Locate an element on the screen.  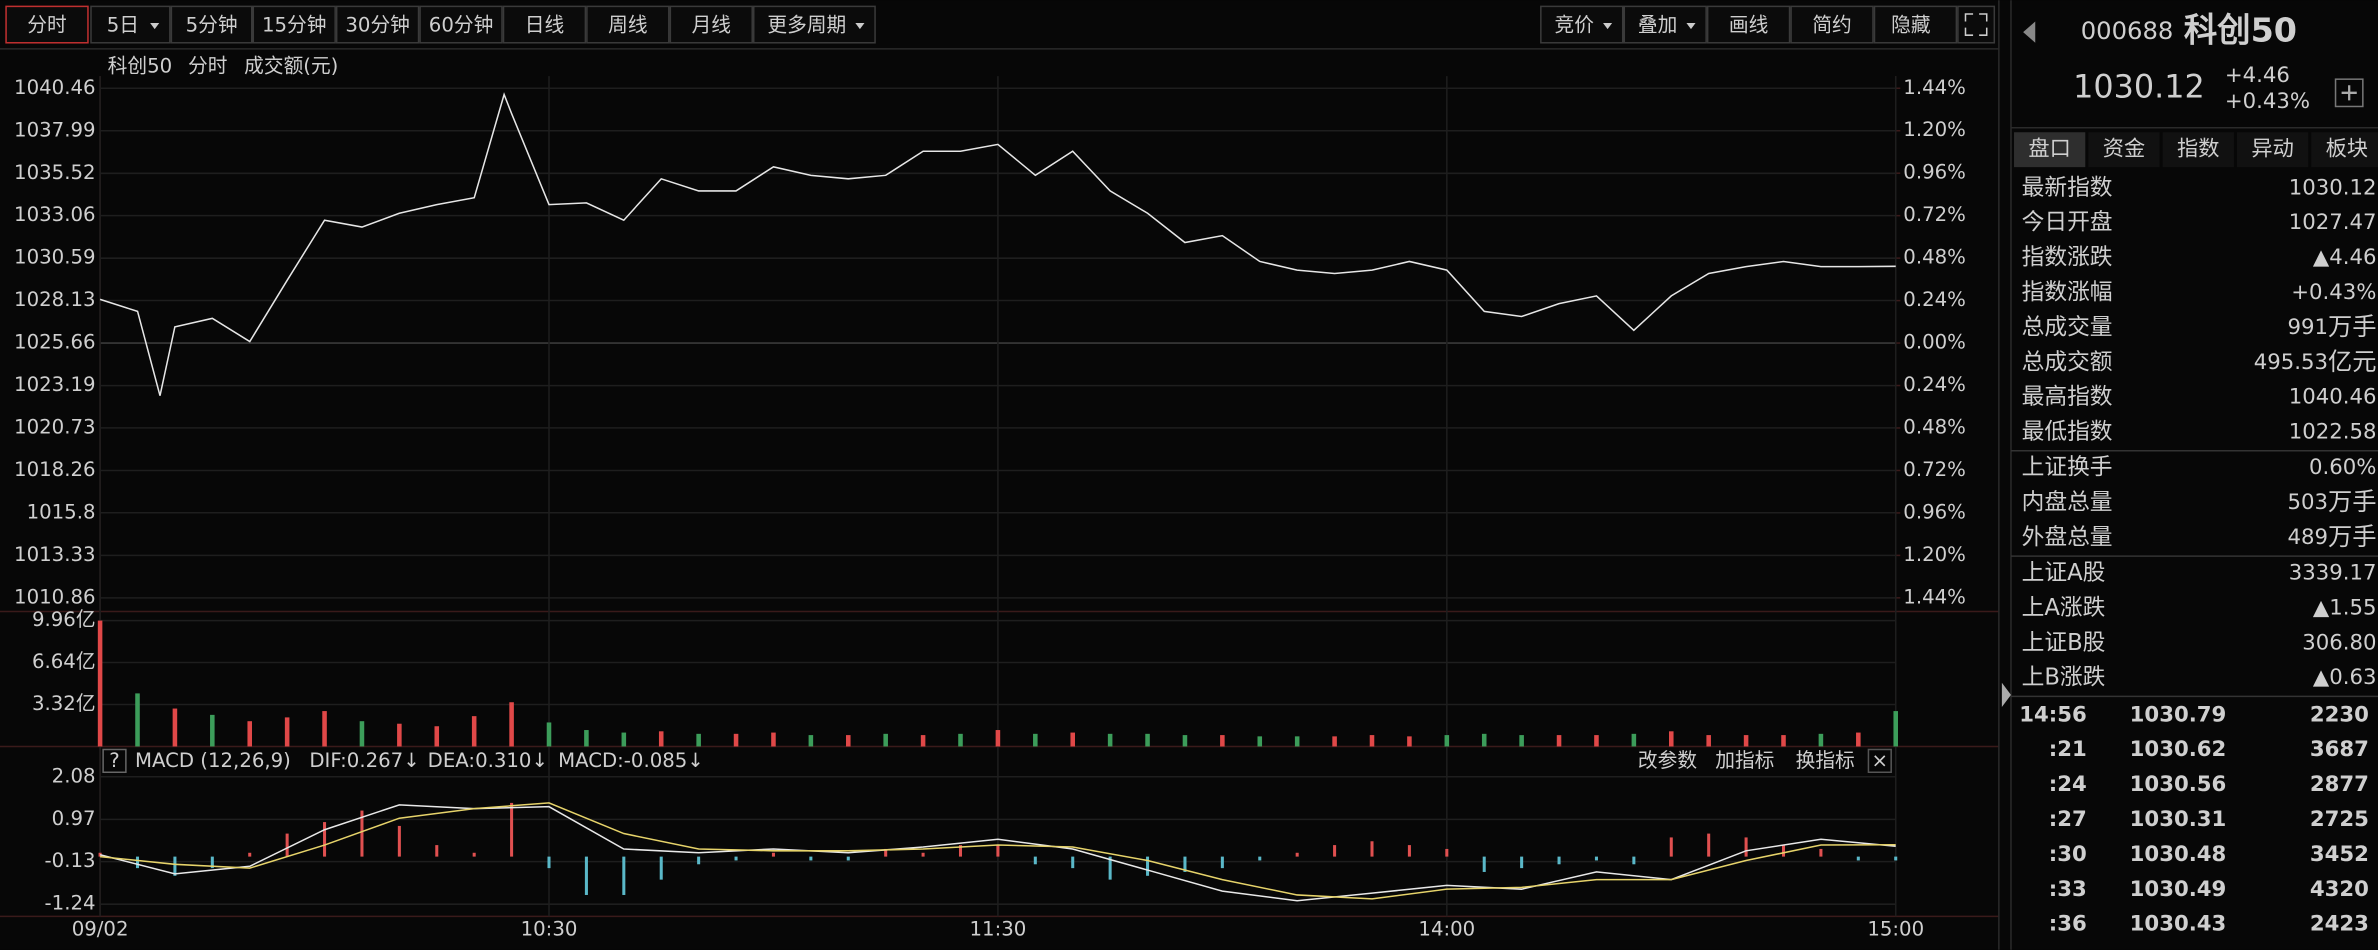
indicator-action: 改参数 is located at coordinates (1667, 760).